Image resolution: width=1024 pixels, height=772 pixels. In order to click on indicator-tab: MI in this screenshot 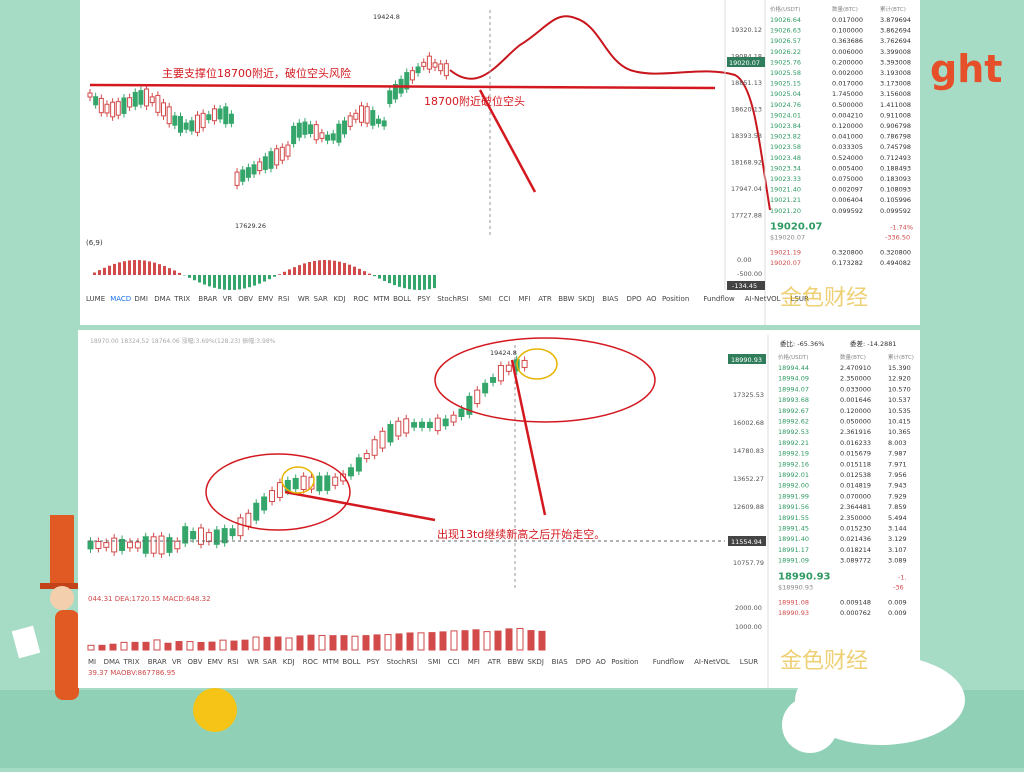, I will do `click(92, 662)`.